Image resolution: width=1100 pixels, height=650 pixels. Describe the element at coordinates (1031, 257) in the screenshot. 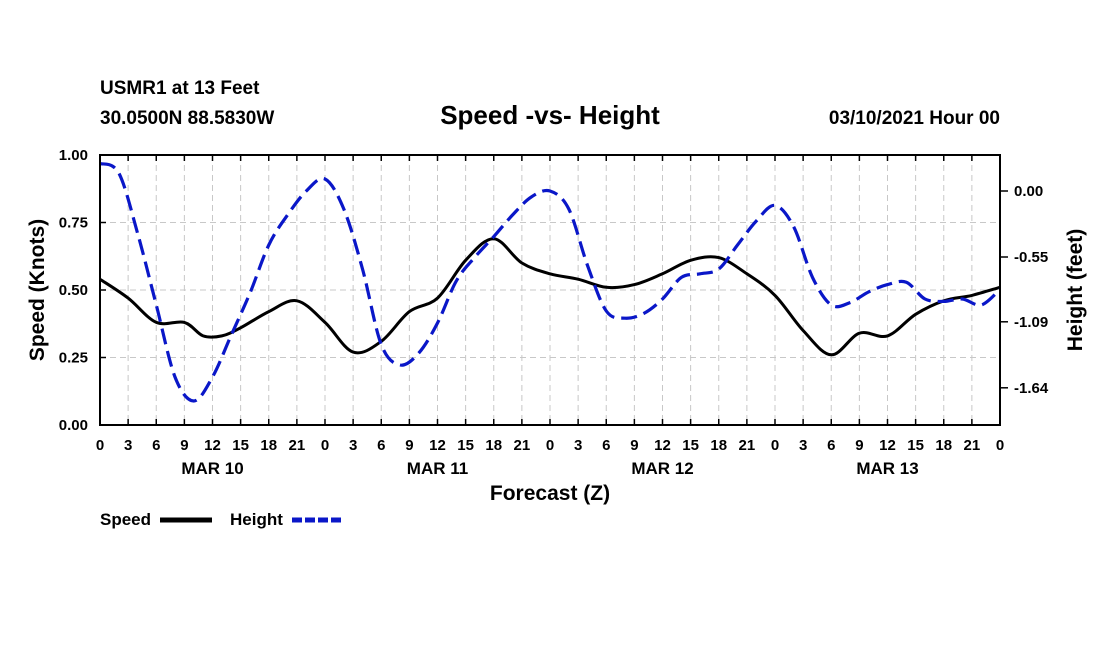

I see `y-right-tick-label: -0.55` at that location.